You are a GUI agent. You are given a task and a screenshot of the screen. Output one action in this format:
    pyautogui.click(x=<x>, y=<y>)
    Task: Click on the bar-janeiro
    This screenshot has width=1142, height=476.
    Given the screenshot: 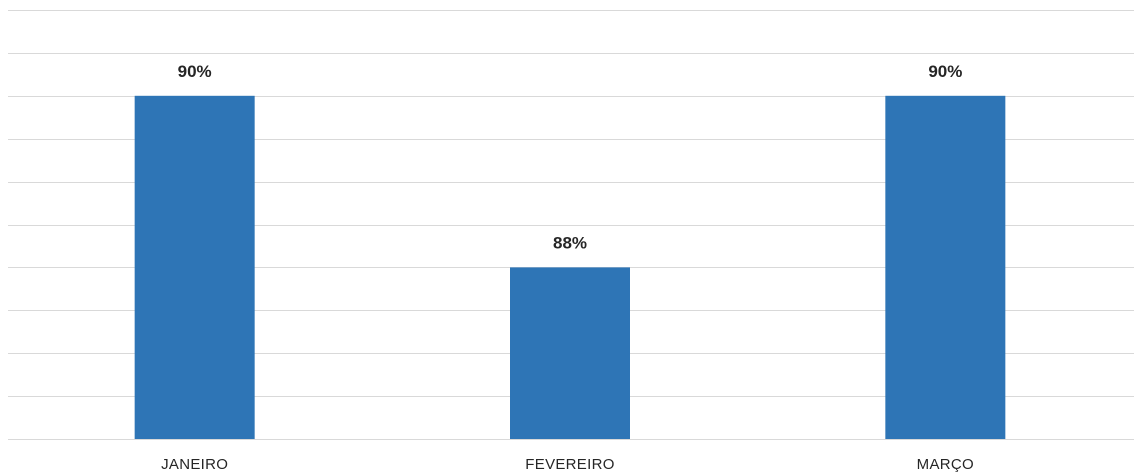 What is the action you would take?
    pyautogui.click(x=194, y=267)
    